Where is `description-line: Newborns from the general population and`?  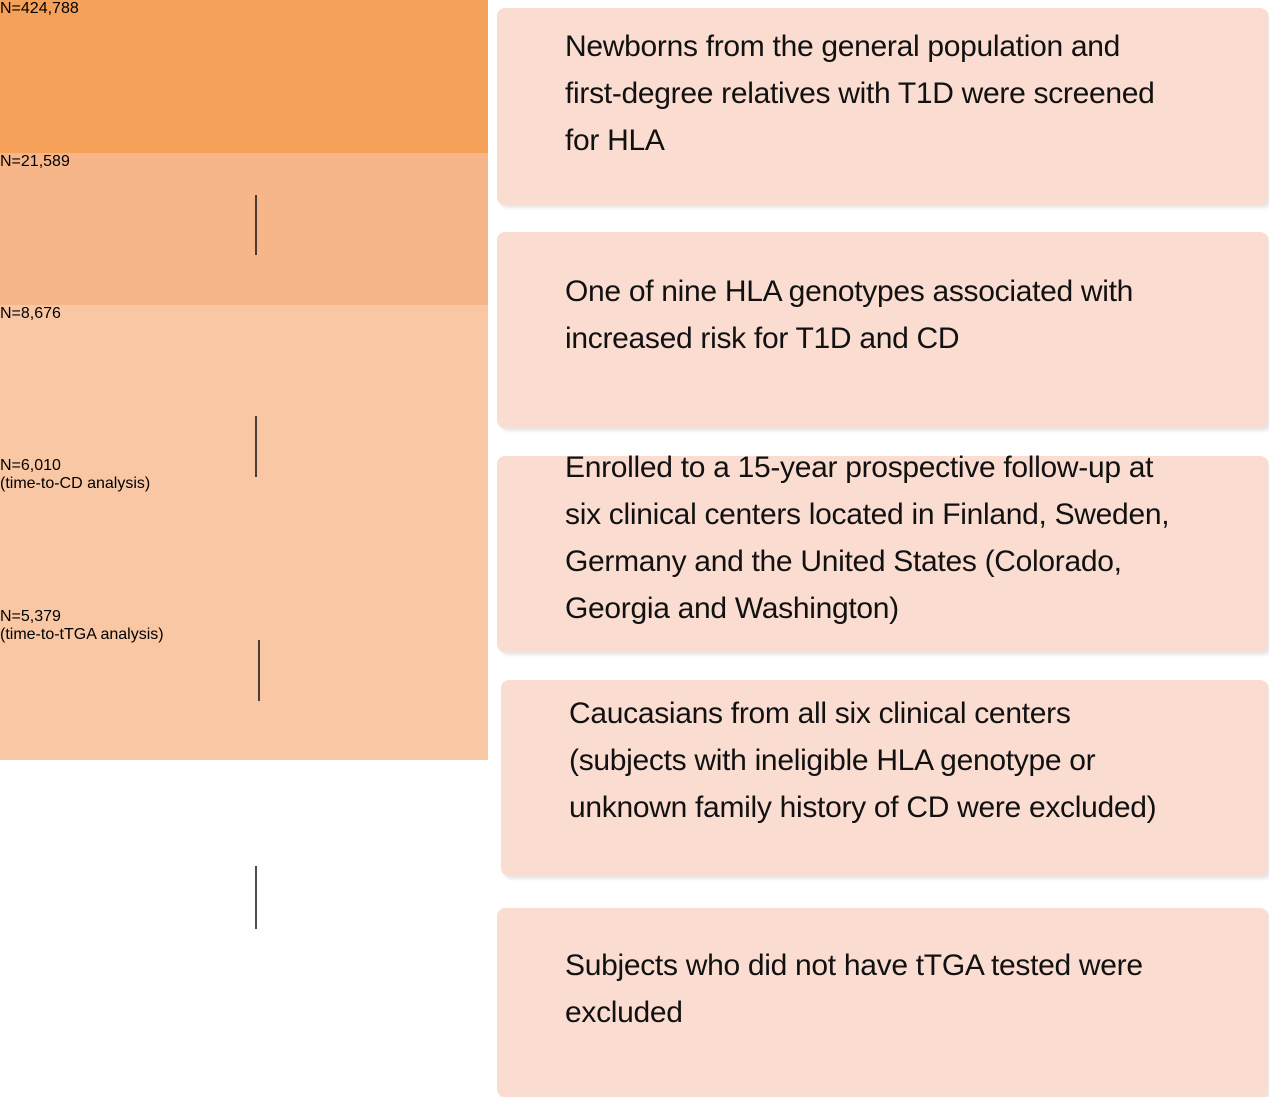
description-line: Newborns from the general population and is located at coordinates (843, 46).